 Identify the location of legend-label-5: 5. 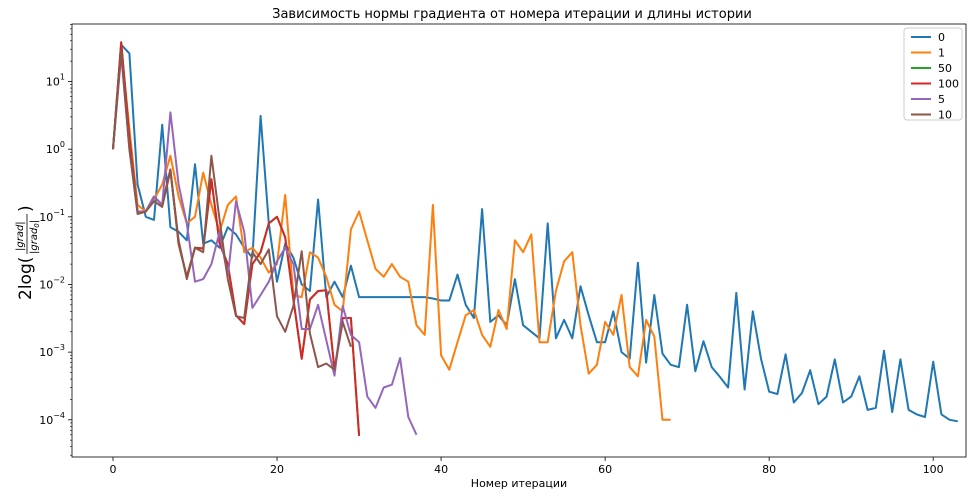
(941, 99).